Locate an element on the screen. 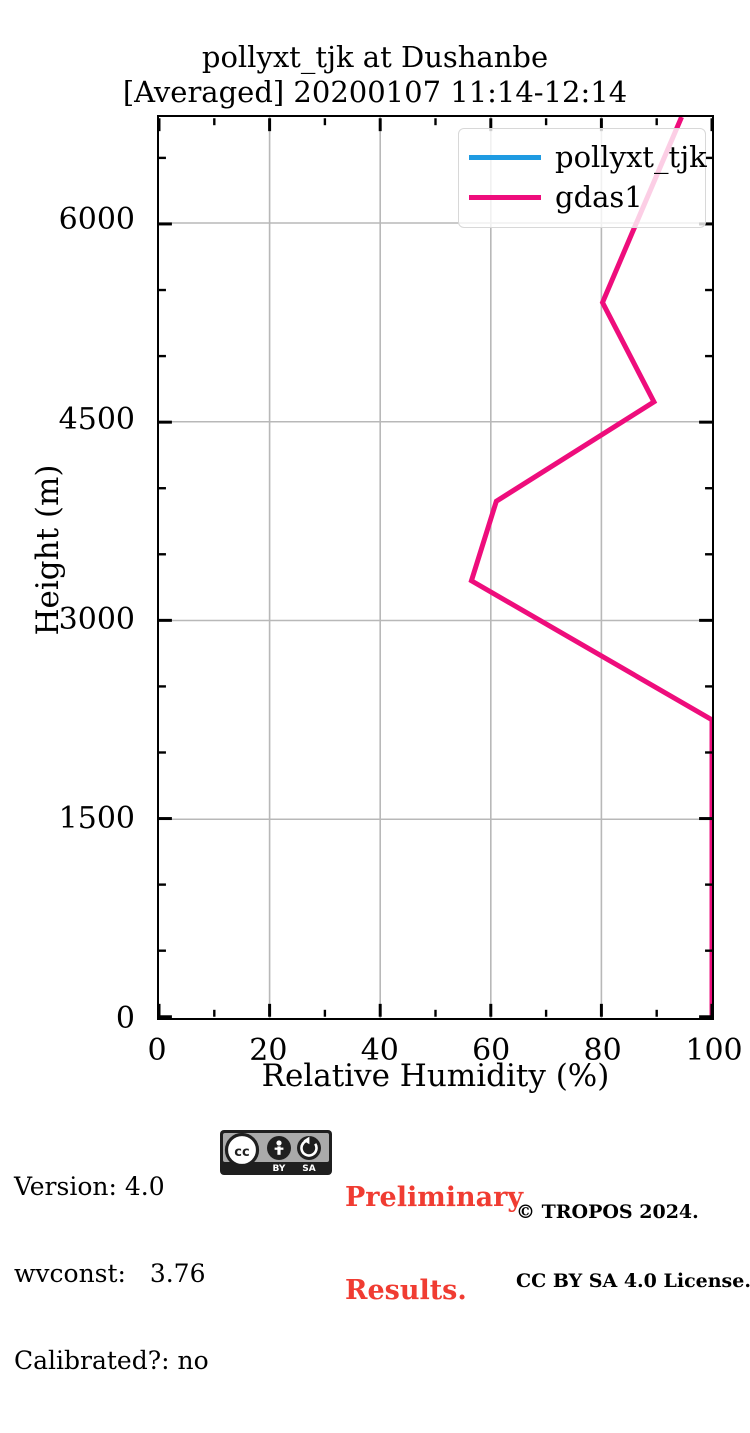  svg-text: BY is located at coordinates (279, 1169).